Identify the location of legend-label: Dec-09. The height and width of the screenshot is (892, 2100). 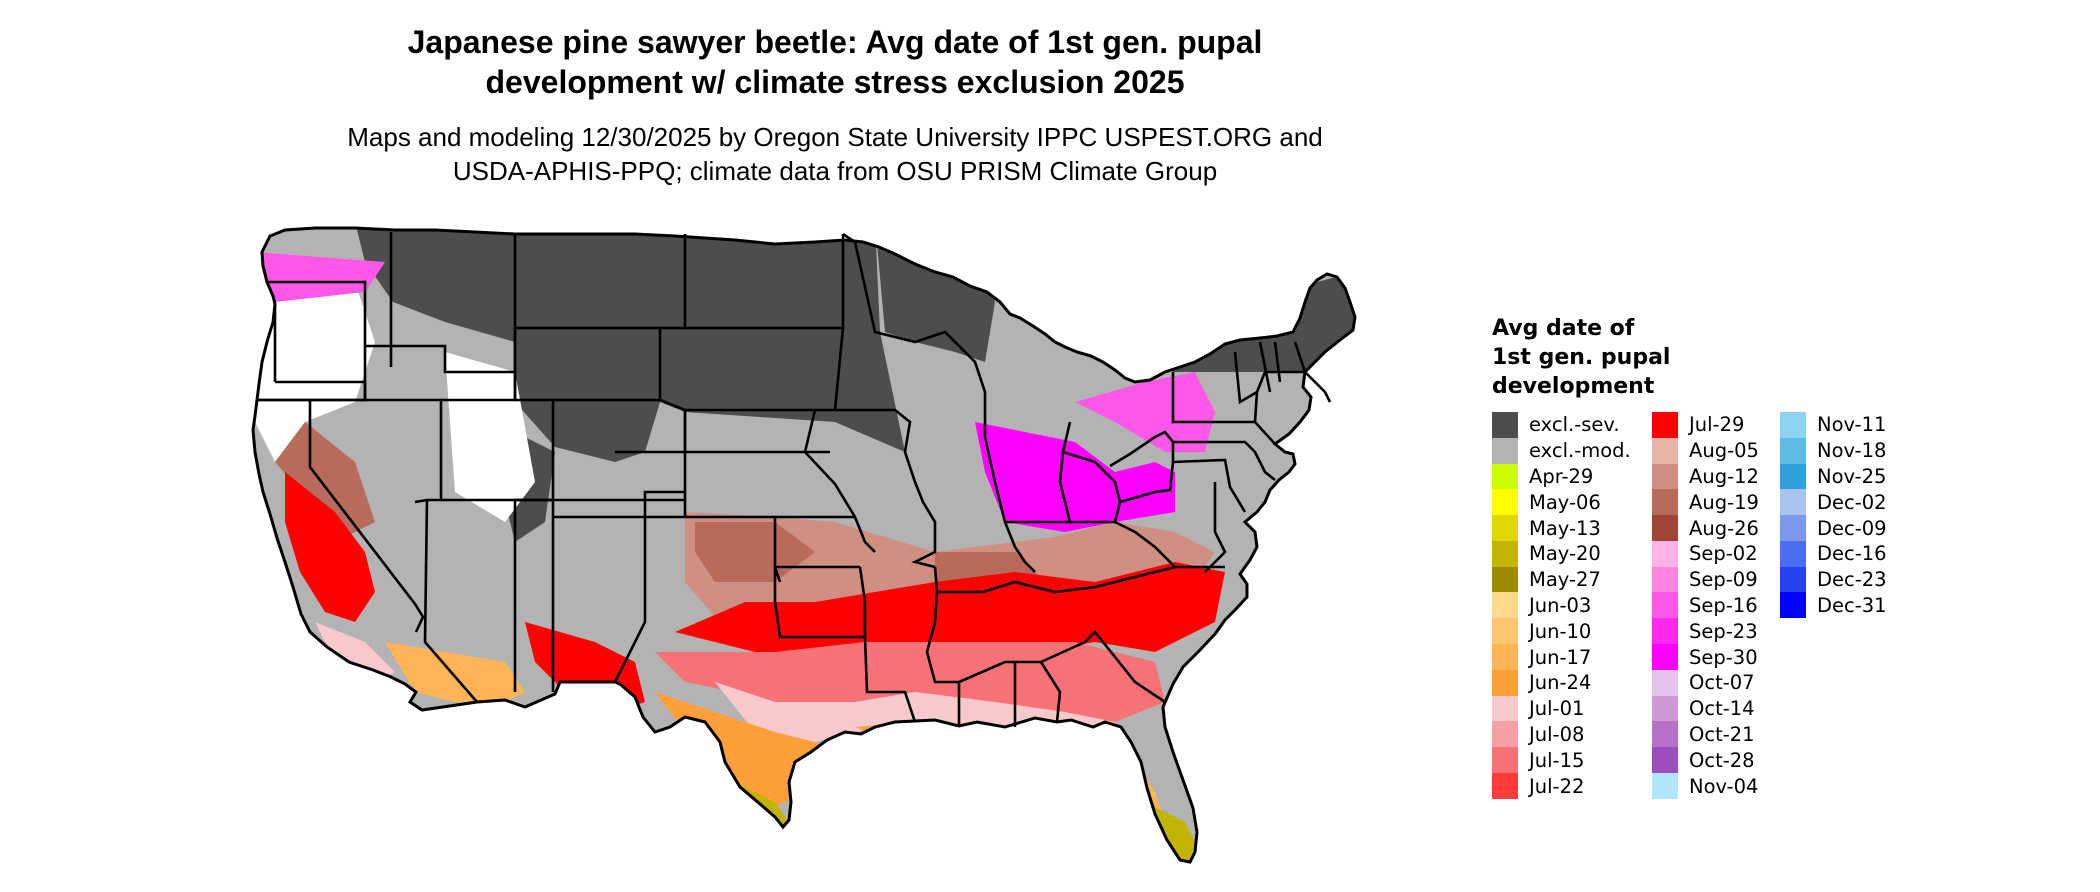
(1852, 528).